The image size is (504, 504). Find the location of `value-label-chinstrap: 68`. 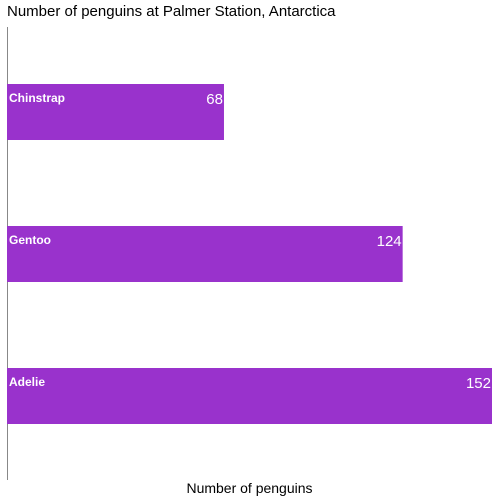

value-label-chinstrap: 68 is located at coordinates (214, 99).